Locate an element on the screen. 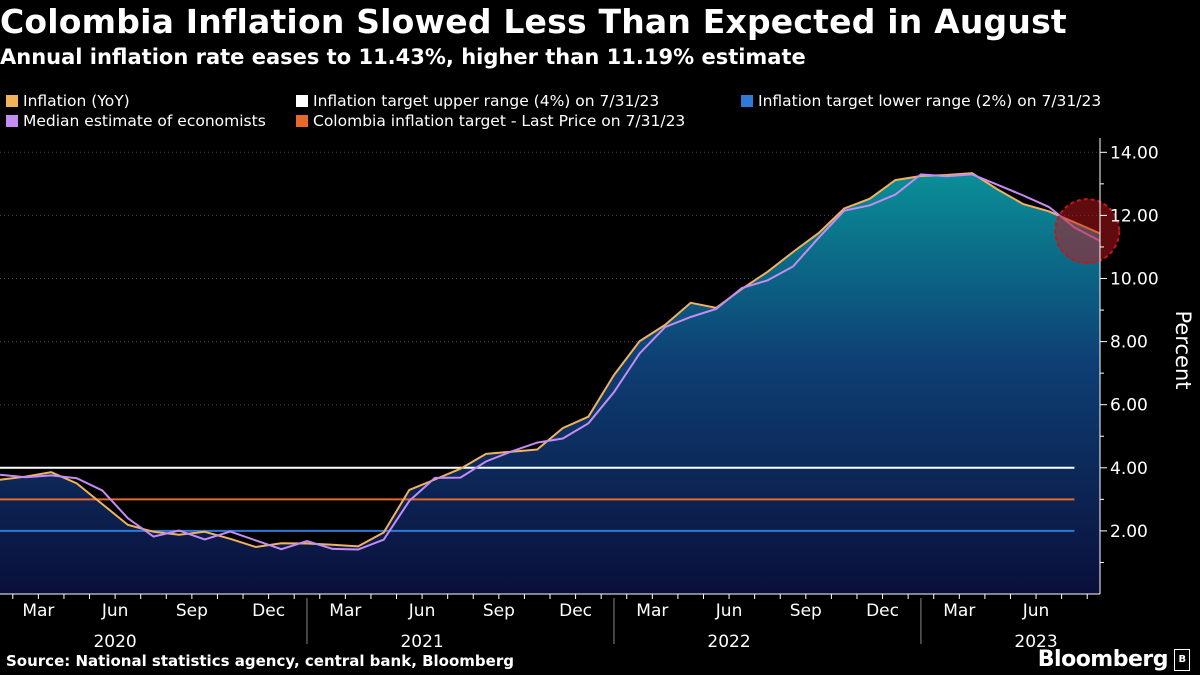 The height and width of the screenshot is (675, 1200). y-tick-label-14: 14.00 is located at coordinates (1134, 153).